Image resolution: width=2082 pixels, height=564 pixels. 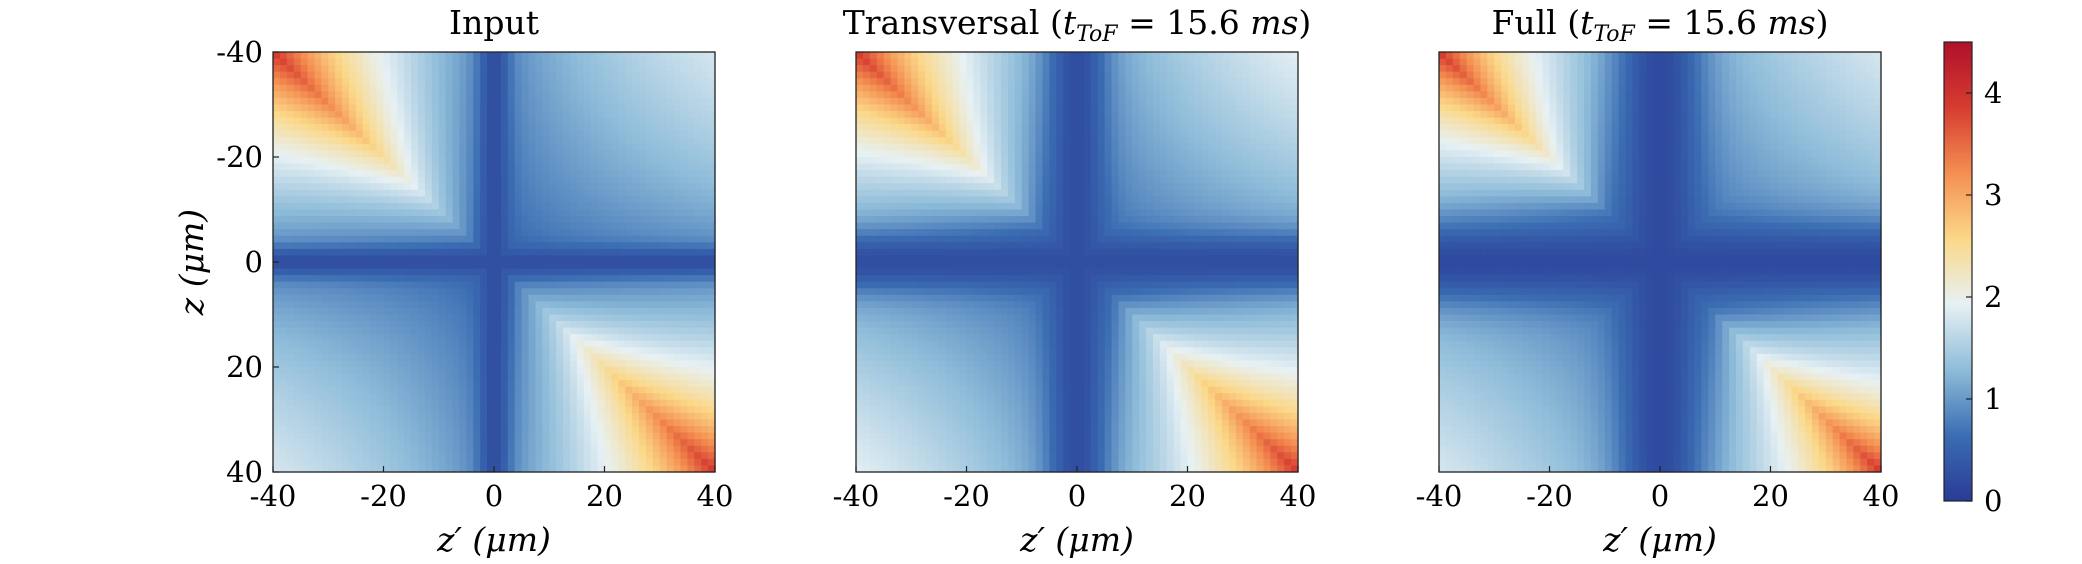 I want to click on x-ticks-full: -40 -20 0 20 40, so click(x=1658, y=489).